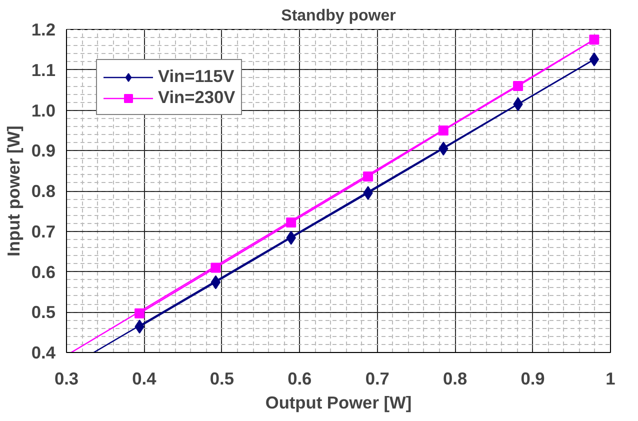  Describe the element at coordinates (43, 30) in the screenshot. I see `y-tick-label: 1.2` at that location.